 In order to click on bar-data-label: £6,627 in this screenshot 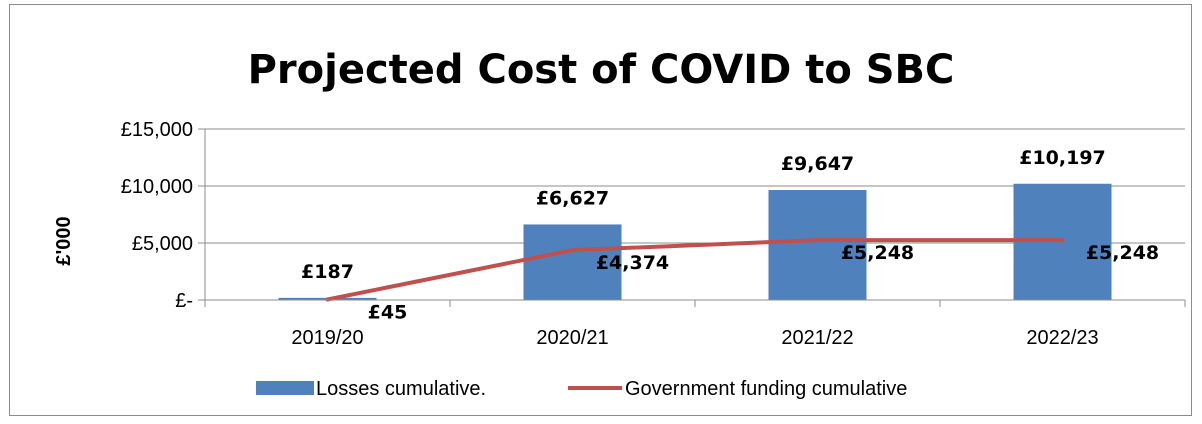, I will do `click(572, 198)`.